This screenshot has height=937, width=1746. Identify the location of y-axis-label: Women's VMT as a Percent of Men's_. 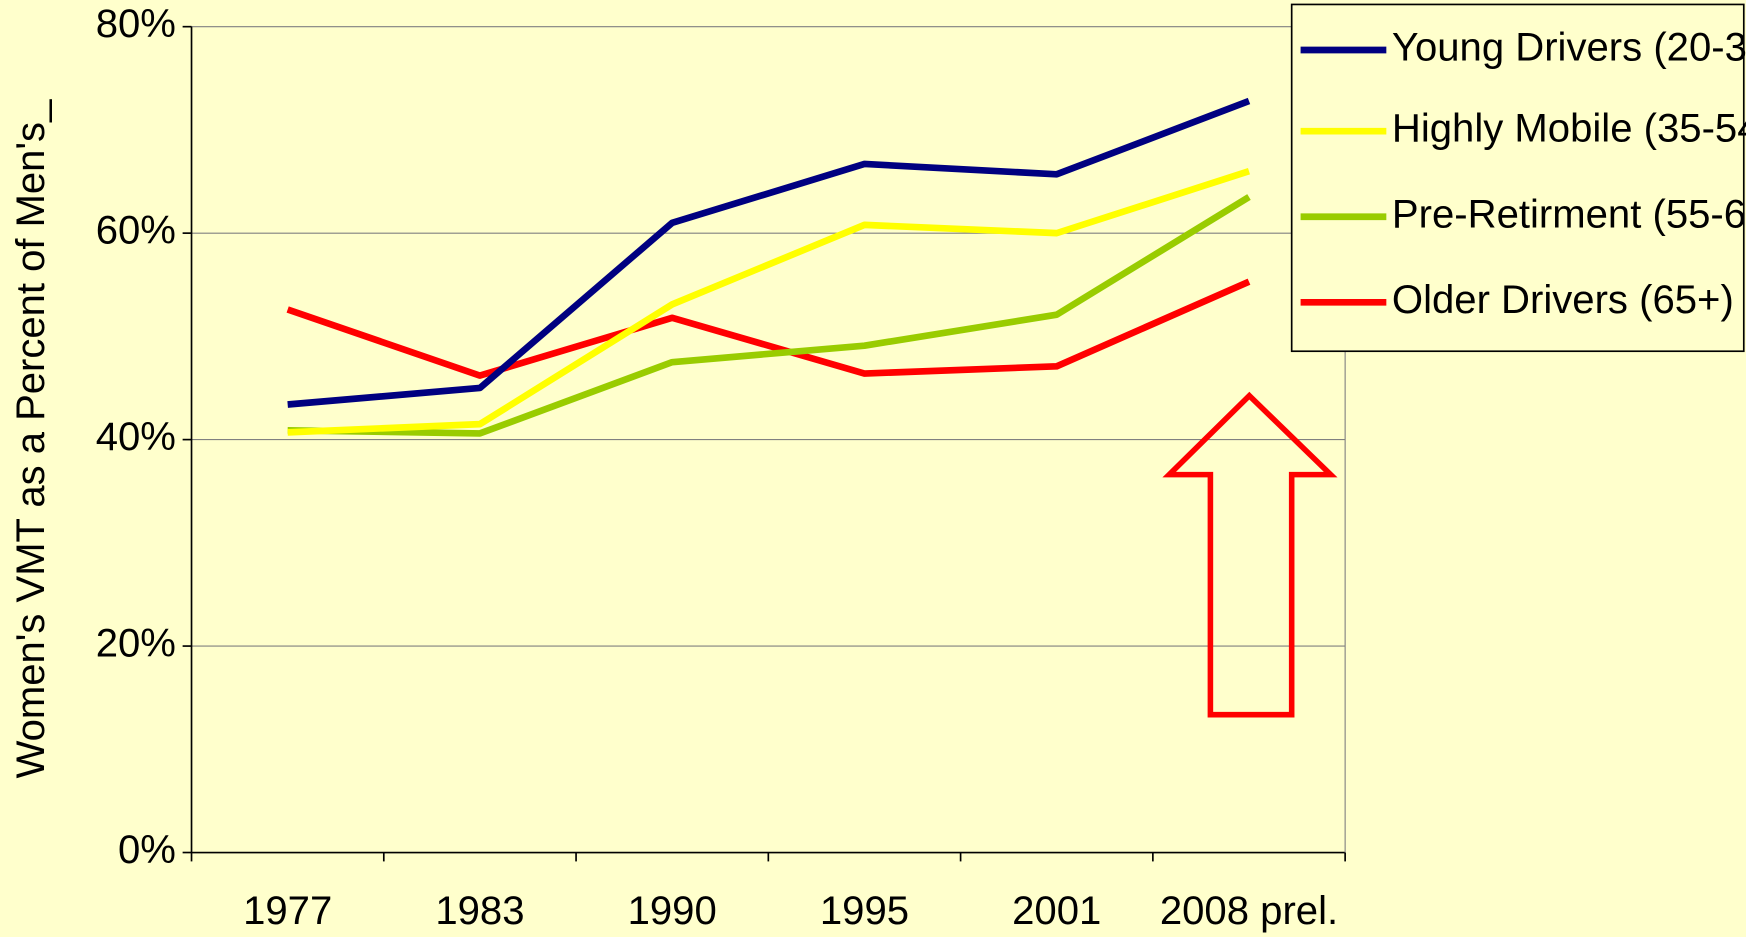
(31, 438).